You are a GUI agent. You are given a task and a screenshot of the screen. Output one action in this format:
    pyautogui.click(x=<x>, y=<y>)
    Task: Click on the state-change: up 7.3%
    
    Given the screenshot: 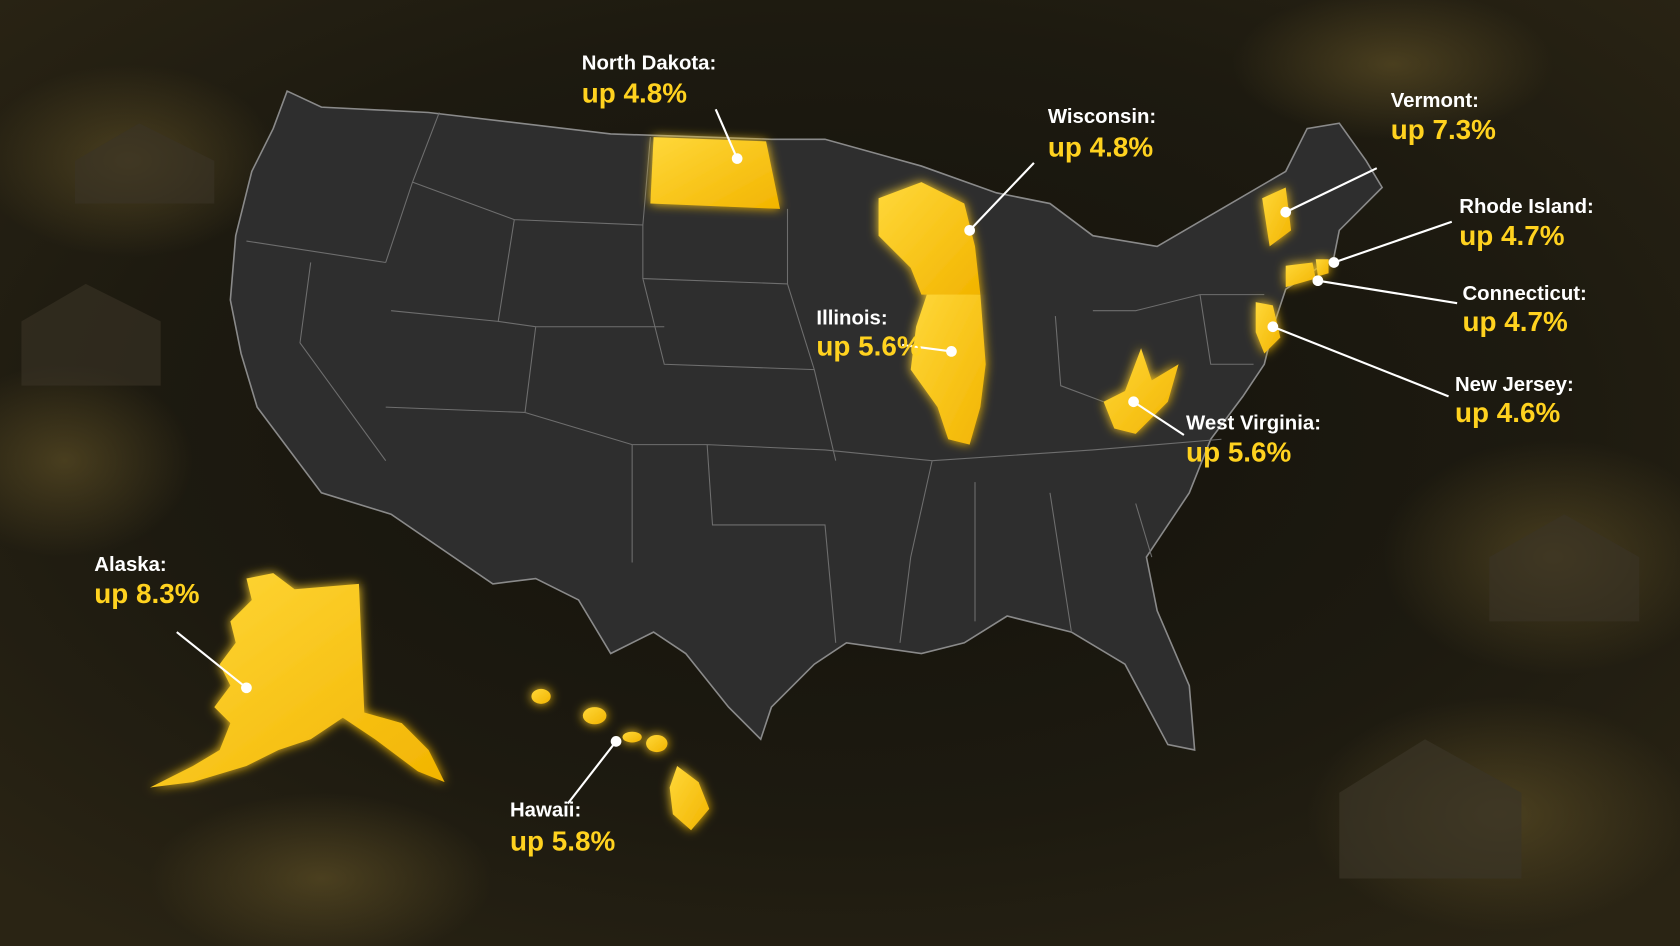 What is the action you would take?
    pyautogui.click(x=1443, y=129)
    